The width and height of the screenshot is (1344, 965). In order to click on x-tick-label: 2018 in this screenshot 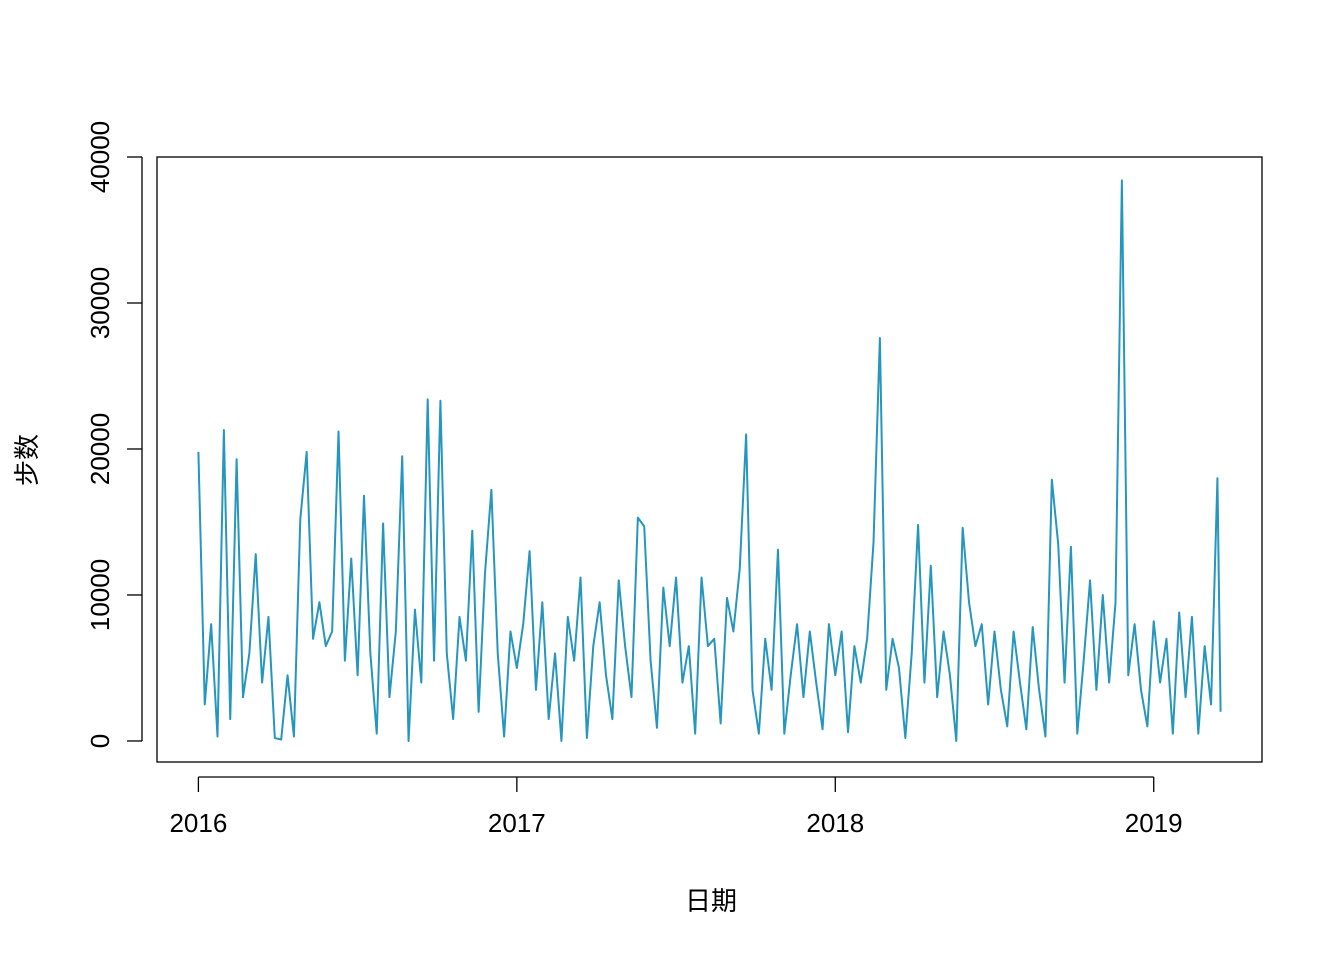, I will do `click(835, 823)`.